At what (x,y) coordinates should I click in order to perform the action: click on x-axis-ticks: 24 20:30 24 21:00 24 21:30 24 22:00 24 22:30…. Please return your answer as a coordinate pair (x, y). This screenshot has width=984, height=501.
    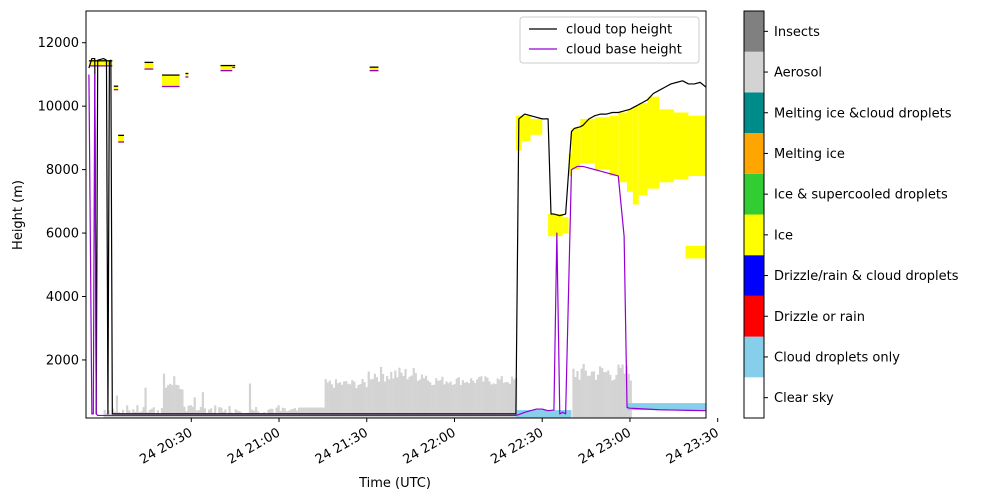
    Looking at the image, I should click on (429, 443).